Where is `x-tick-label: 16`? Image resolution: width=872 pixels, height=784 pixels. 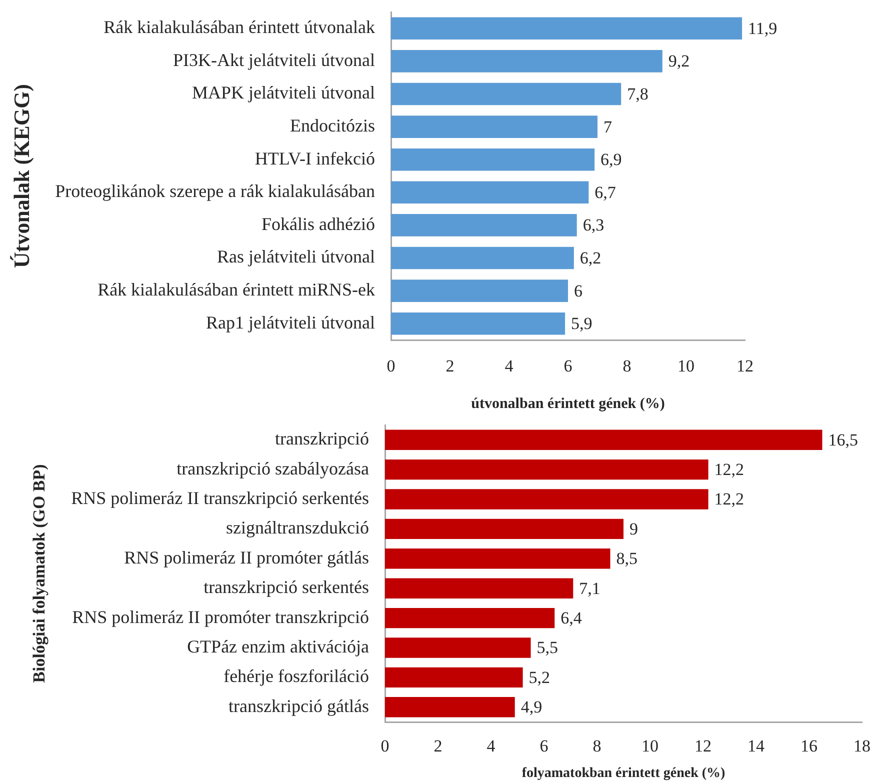 x-tick-label: 16 is located at coordinates (809, 746).